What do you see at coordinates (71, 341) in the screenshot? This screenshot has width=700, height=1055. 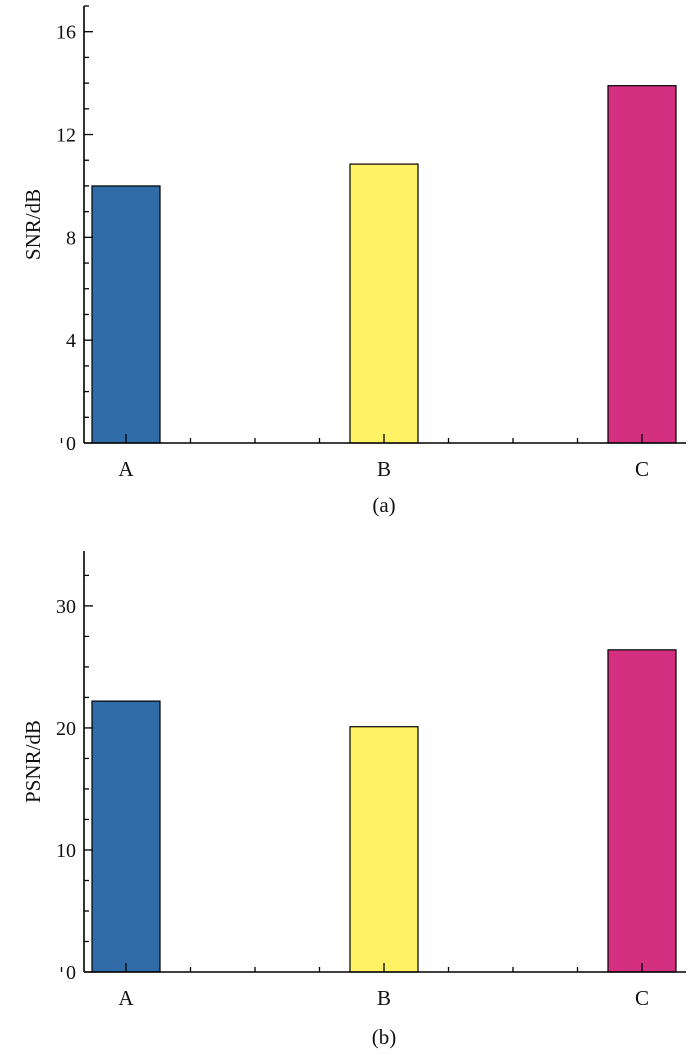 I see `y-tick-label-a: 4` at bounding box center [71, 341].